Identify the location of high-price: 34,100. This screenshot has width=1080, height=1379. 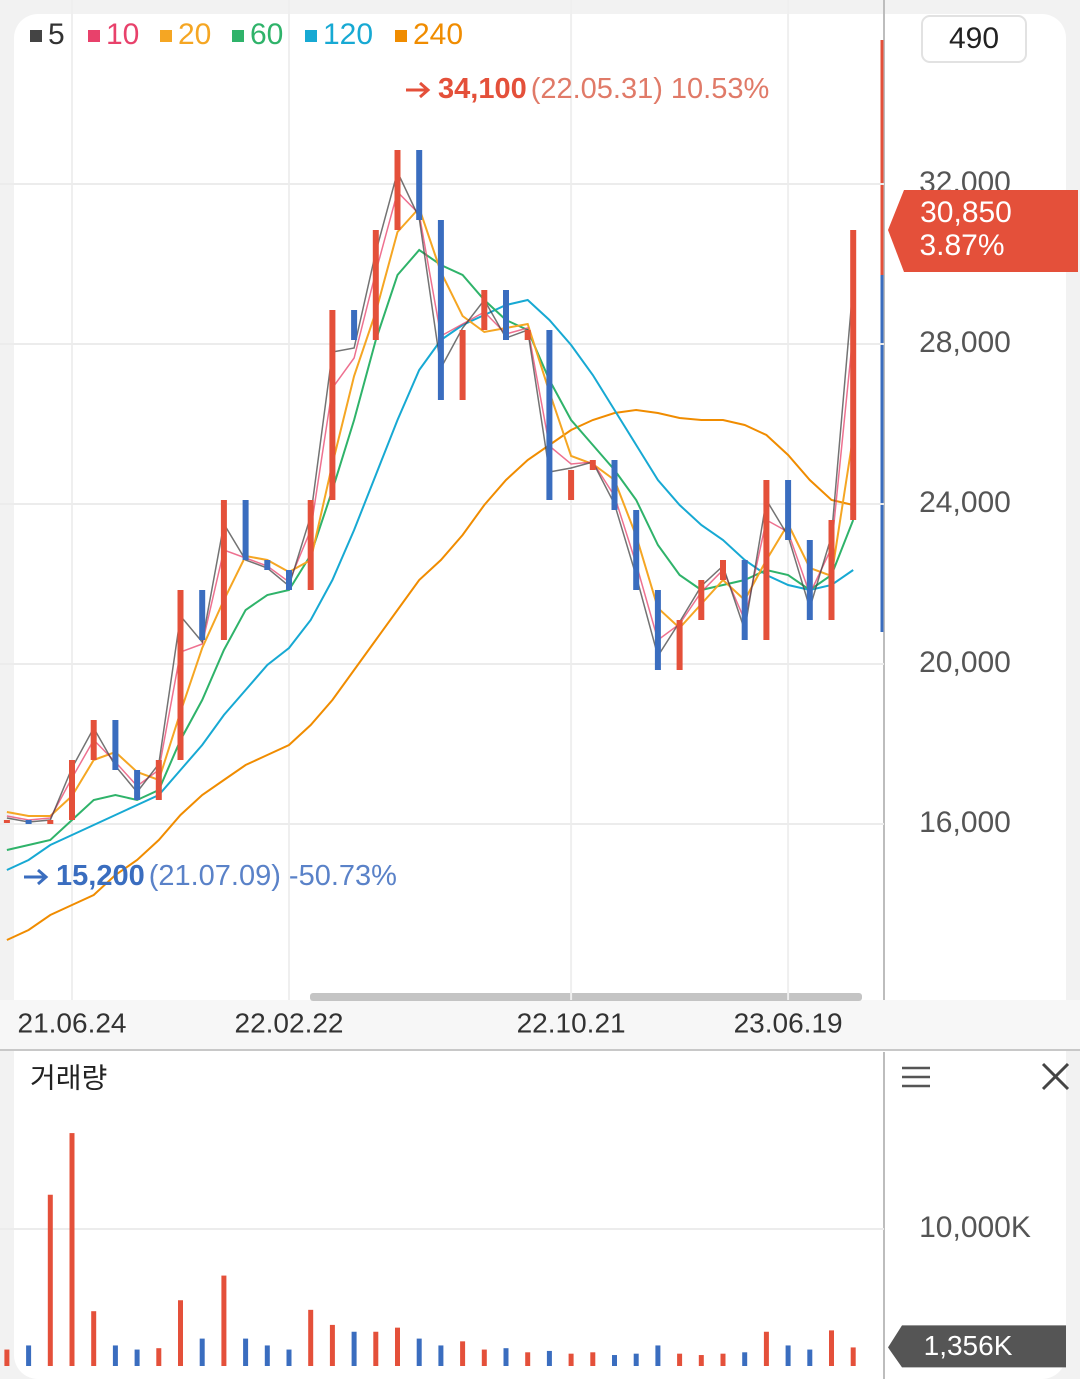
(482, 89).